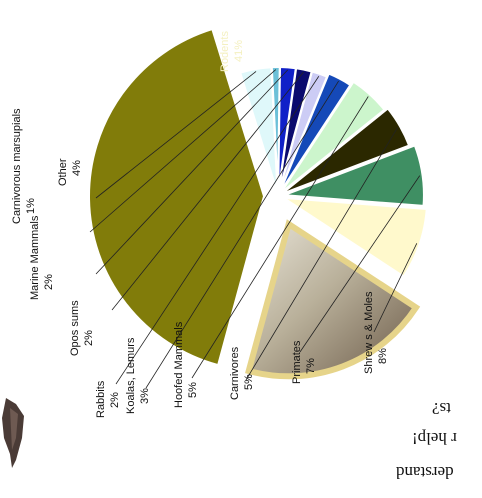 The image size is (482, 498). Describe the element at coordinates (82, 328) in the screenshot. I see `slice-label: Opos sums 2%` at that location.